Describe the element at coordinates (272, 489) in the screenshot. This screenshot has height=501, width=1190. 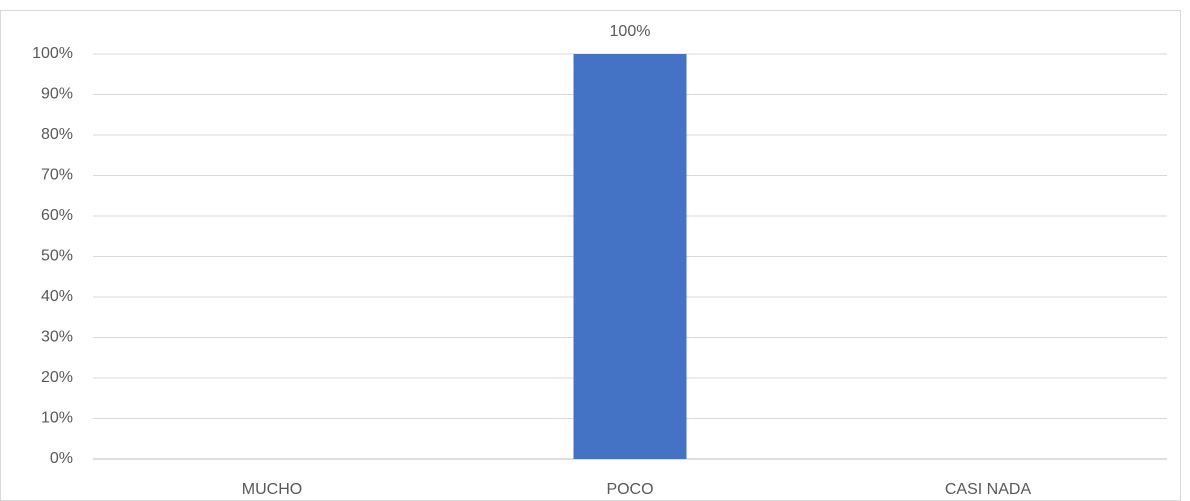
I see `x-tick-label: MUCHO` at that location.